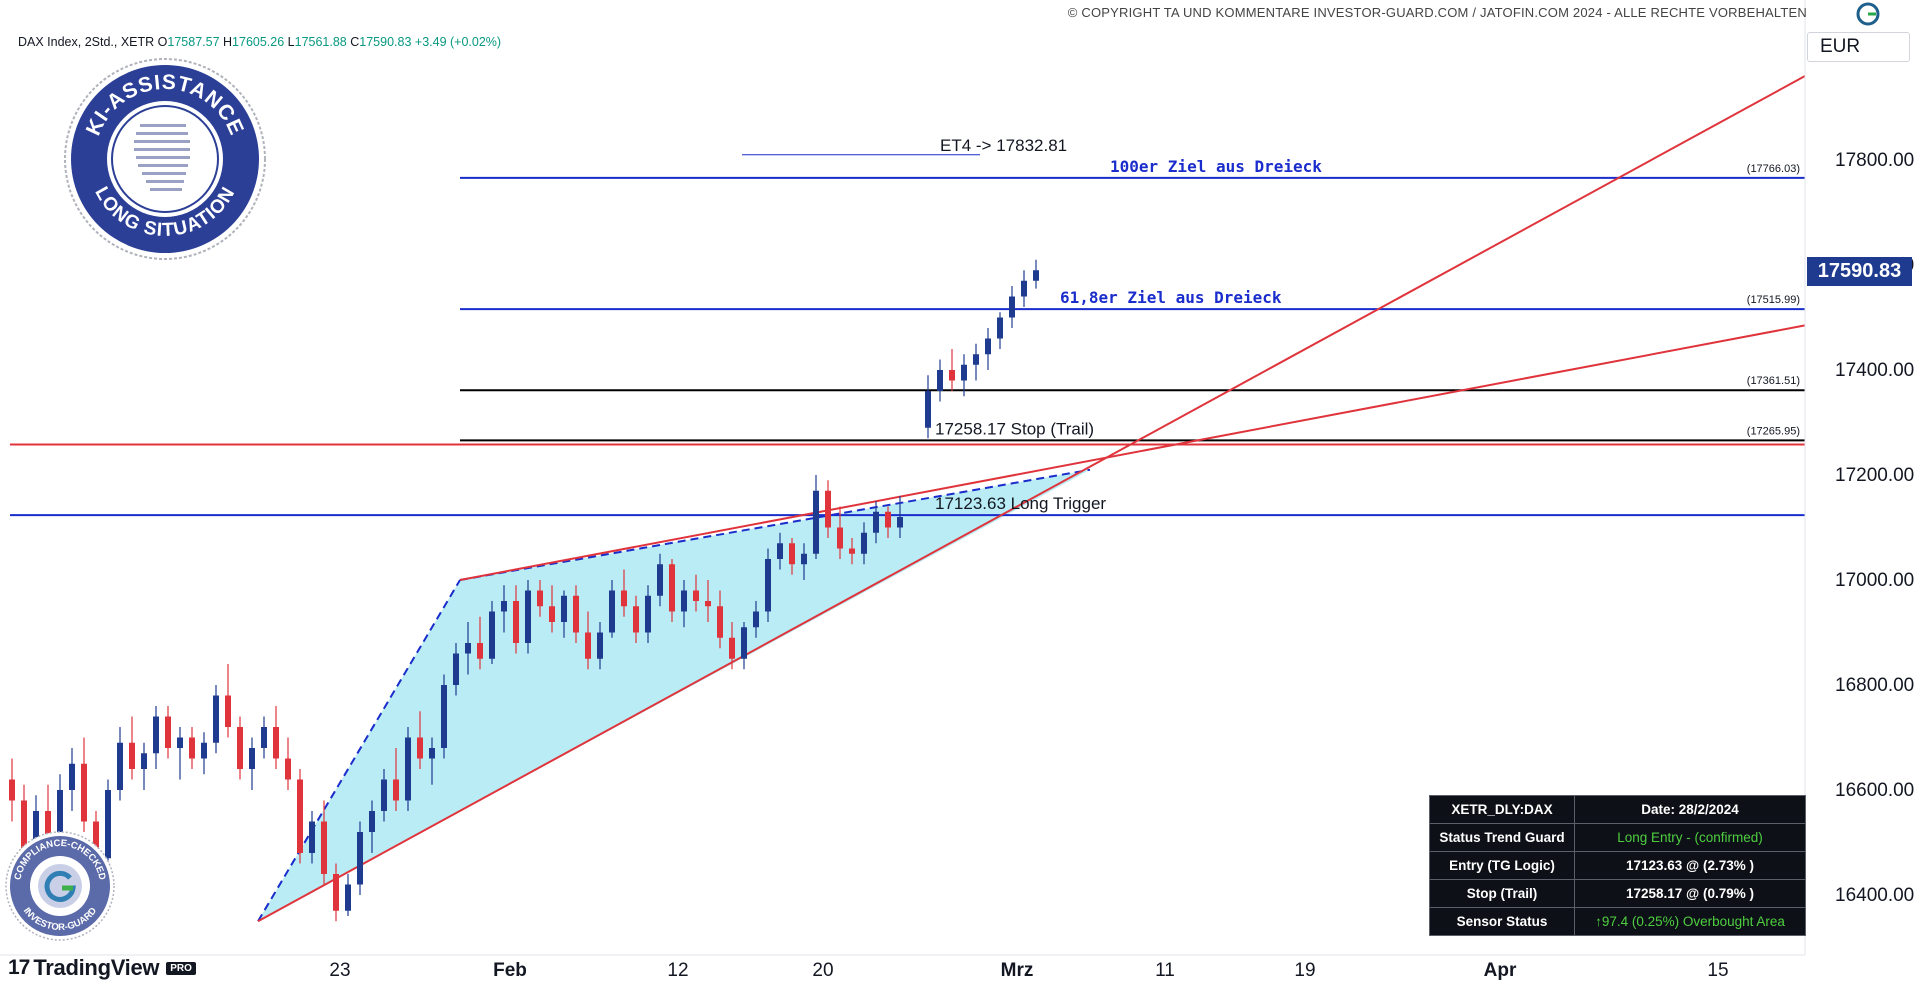 This screenshot has width=1920, height=984. Describe the element at coordinates (1858, 47) in the screenshot. I see `currency-selector: EUR` at that location.